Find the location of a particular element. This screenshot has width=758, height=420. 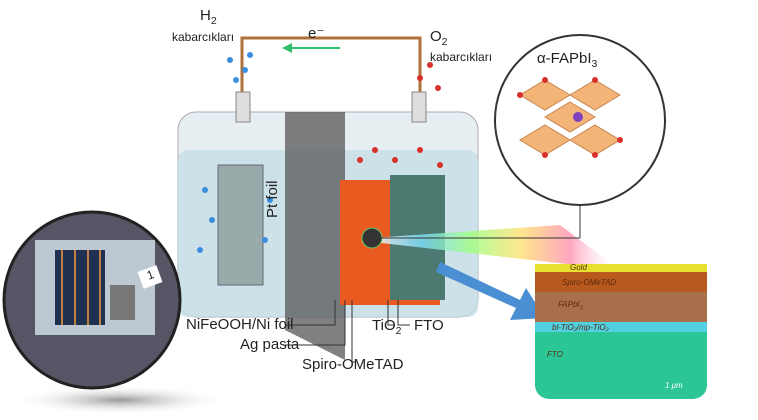

inset-spiro-label: Spiro-OMeTAD is located at coordinates (589, 282).